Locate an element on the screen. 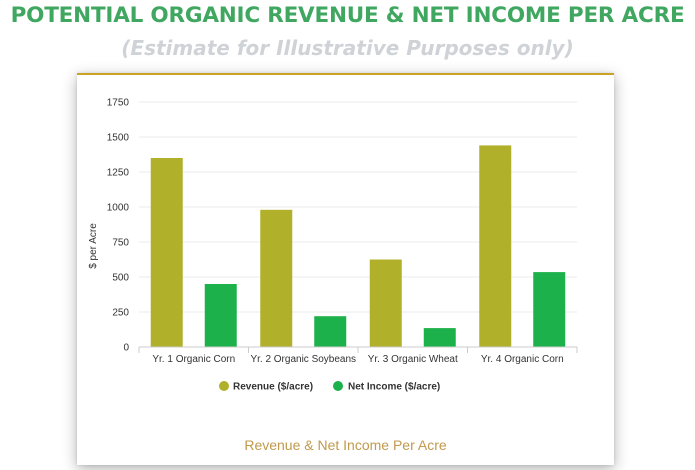  y-tick-labels: 0 250 500 750 1000 1250 1500 1750 is located at coordinates (118, 226).